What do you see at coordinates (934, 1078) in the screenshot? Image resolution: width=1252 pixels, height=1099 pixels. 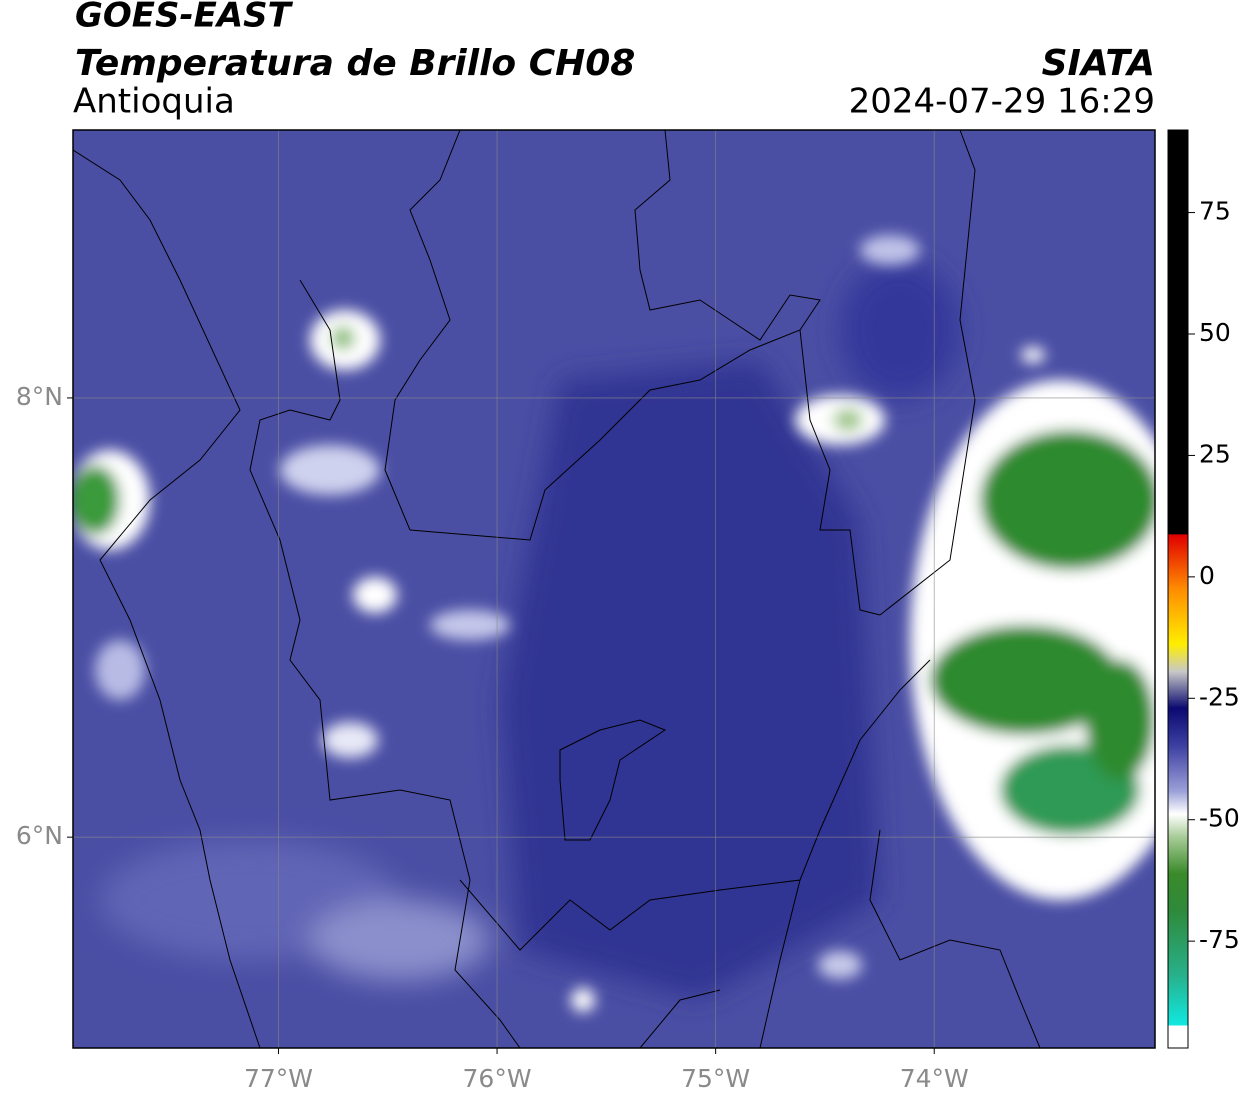 I see `x-tick-label: 74°W` at bounding box center [934, 1078].